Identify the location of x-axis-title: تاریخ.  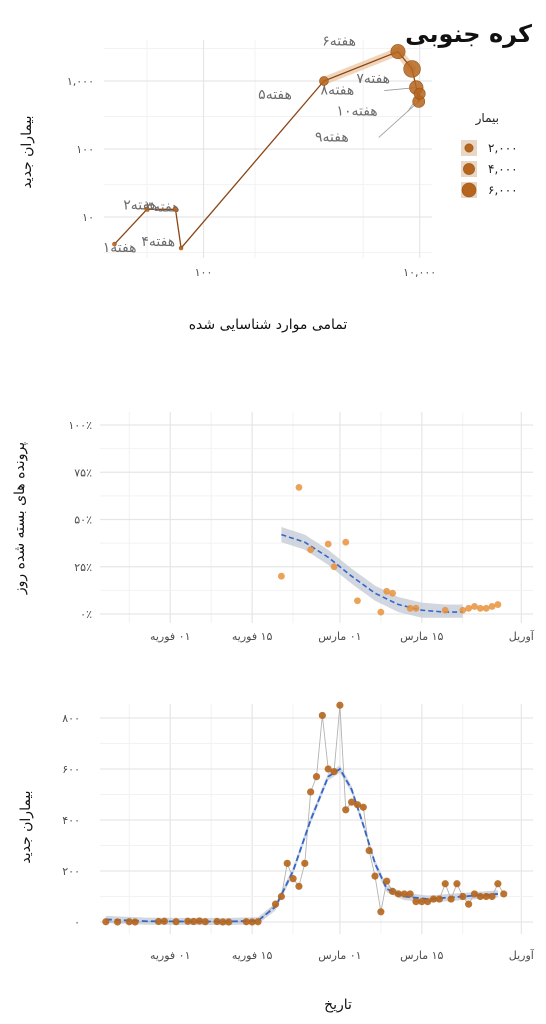
(338, 1005).